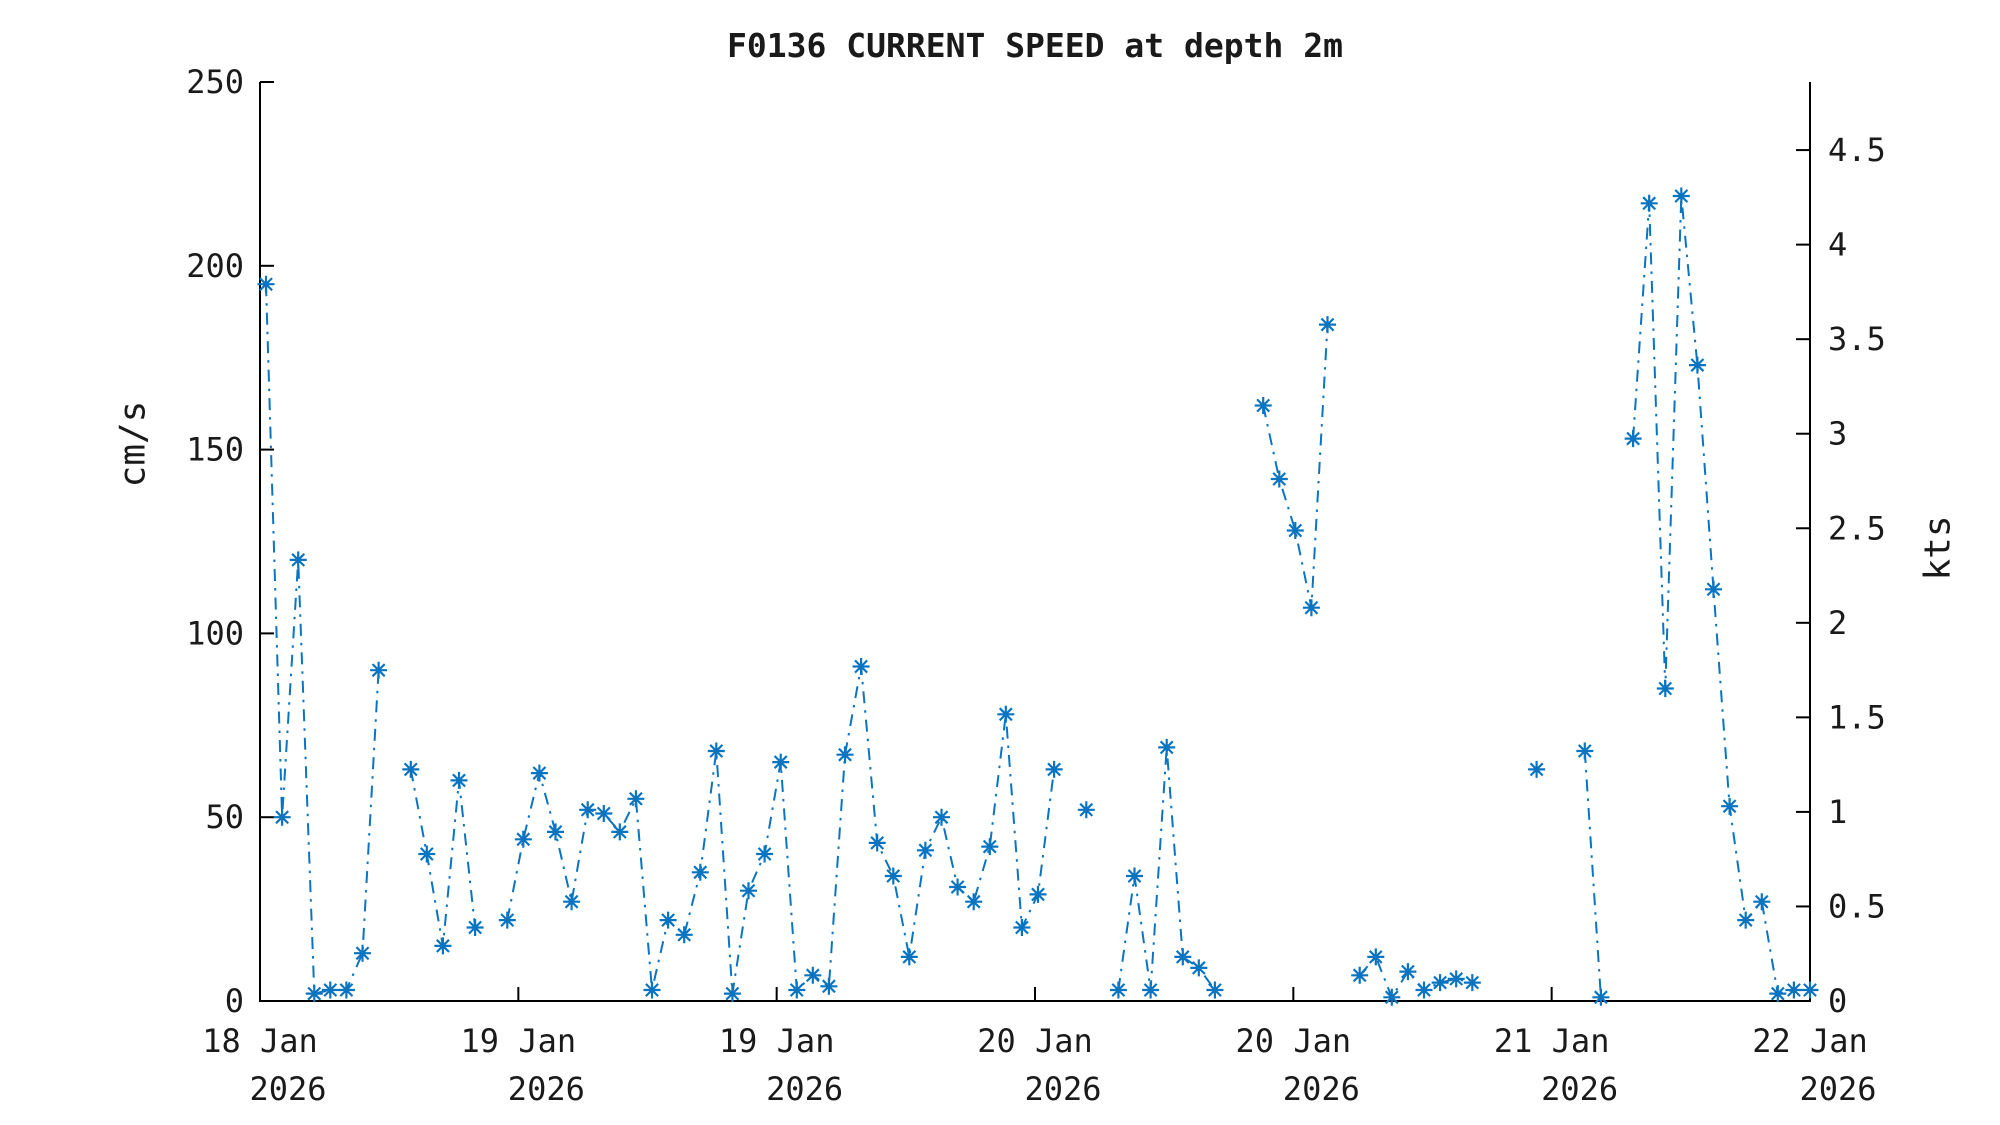  Describe the element at coordinates (1837, 1001) in the screenshot. I see `right-tick-label: 0` at that location.